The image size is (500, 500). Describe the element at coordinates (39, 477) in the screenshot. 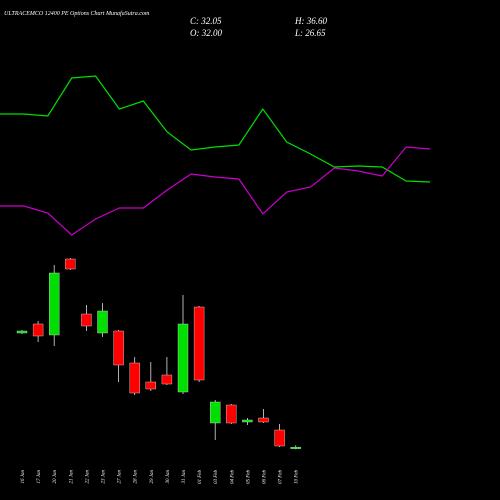

I see `x-tick-label: 17 Jan` at that location.